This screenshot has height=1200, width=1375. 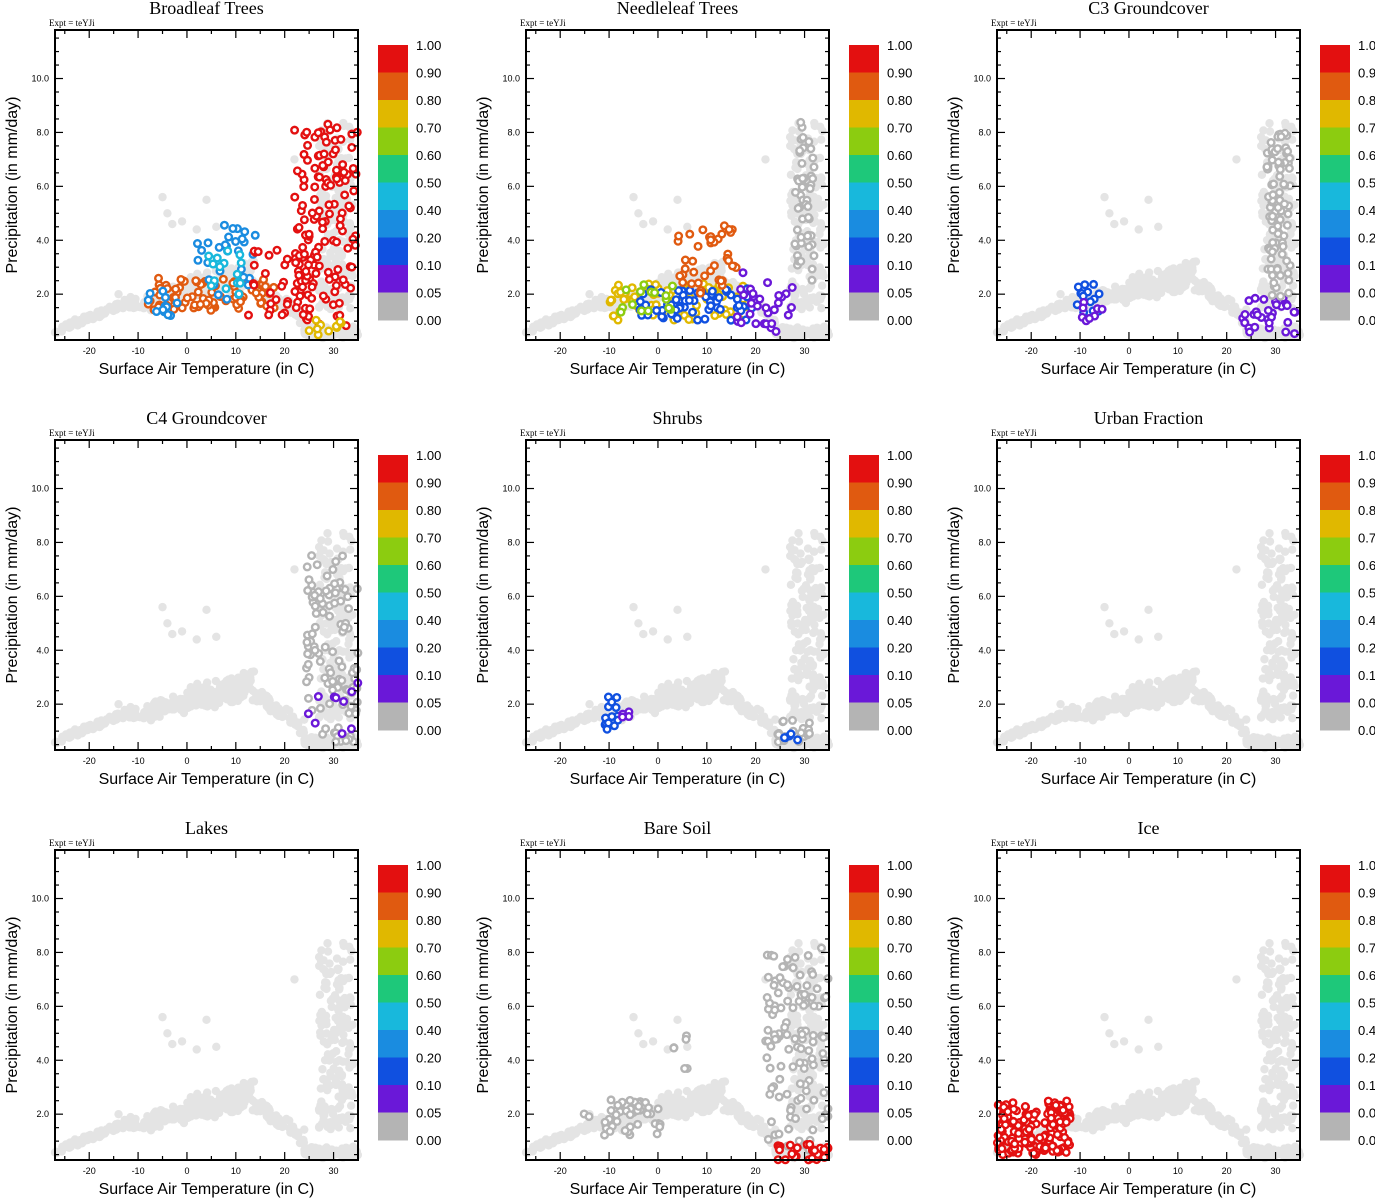 I want to click on colorbar-label: 0.20, so click(x=428, y=648).